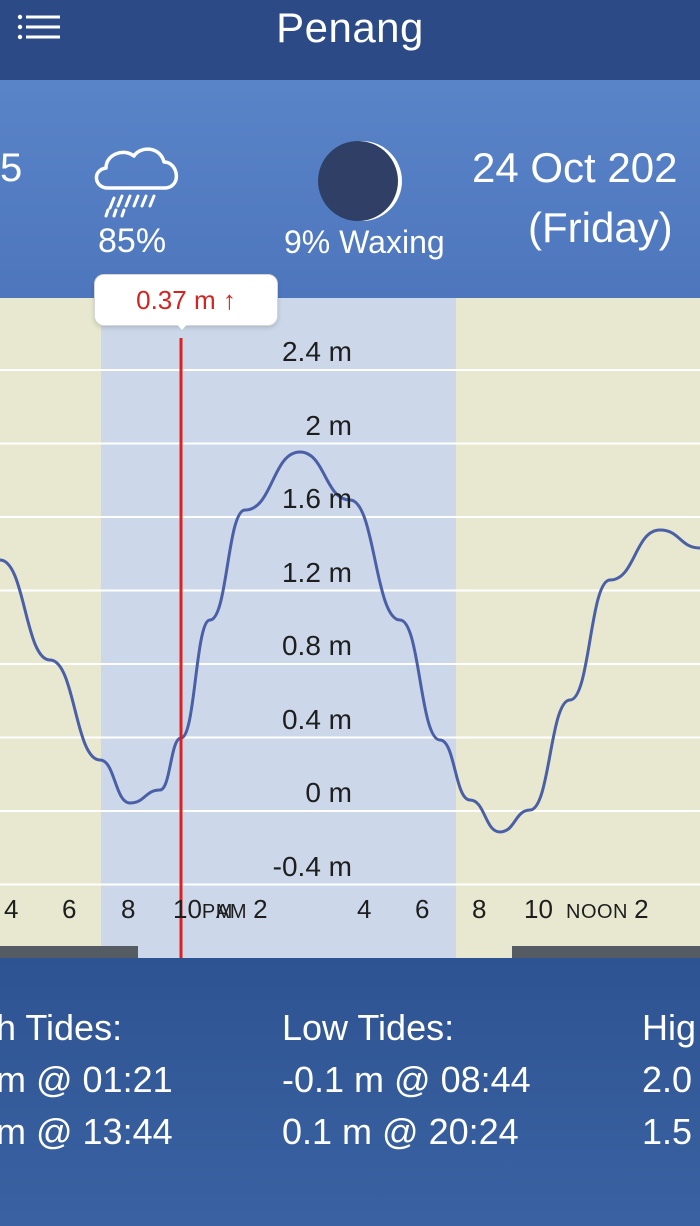  Describe the element at coordinates (328, 425) in the screenshot. I see `y-axis-label: 2 m` at that location.